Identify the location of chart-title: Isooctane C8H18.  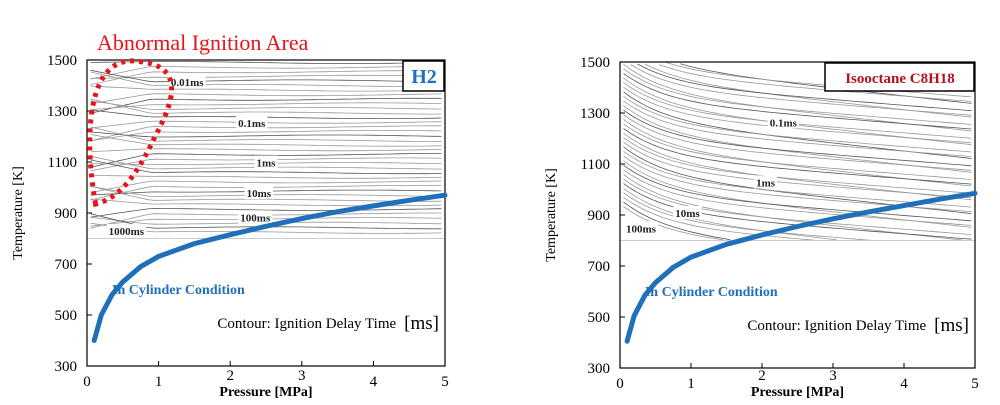
(900, 79).